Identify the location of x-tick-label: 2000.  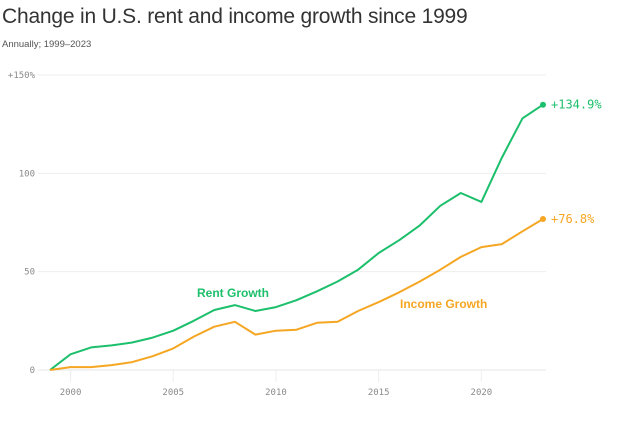
(71, 393).